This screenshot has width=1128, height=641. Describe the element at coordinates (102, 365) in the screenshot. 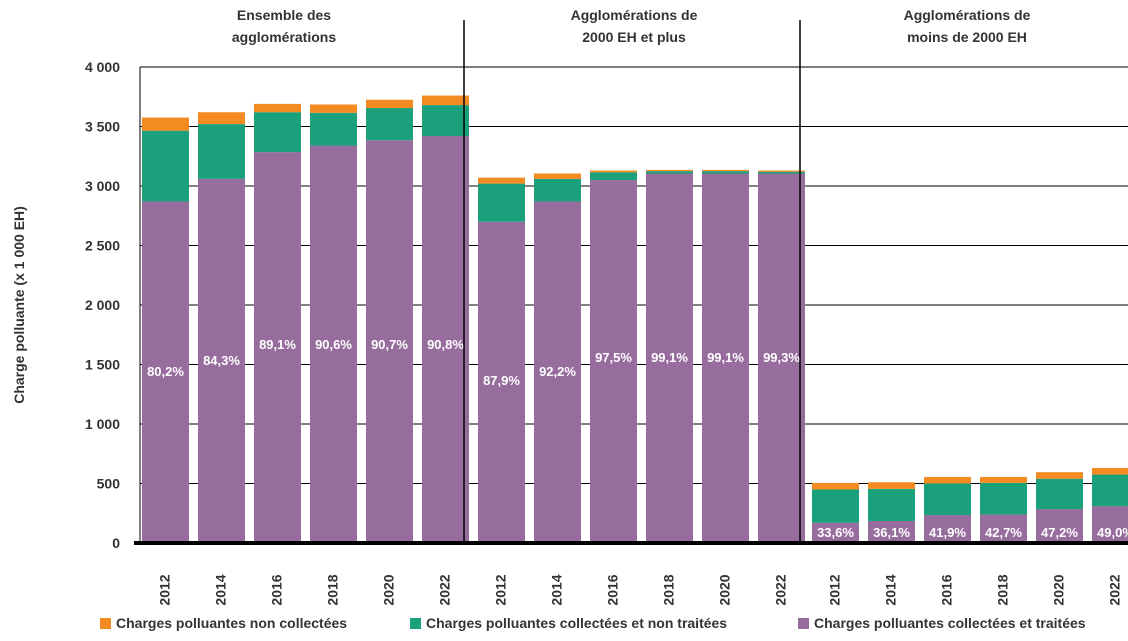

I see `y-tick-label: 1 500` at that location.